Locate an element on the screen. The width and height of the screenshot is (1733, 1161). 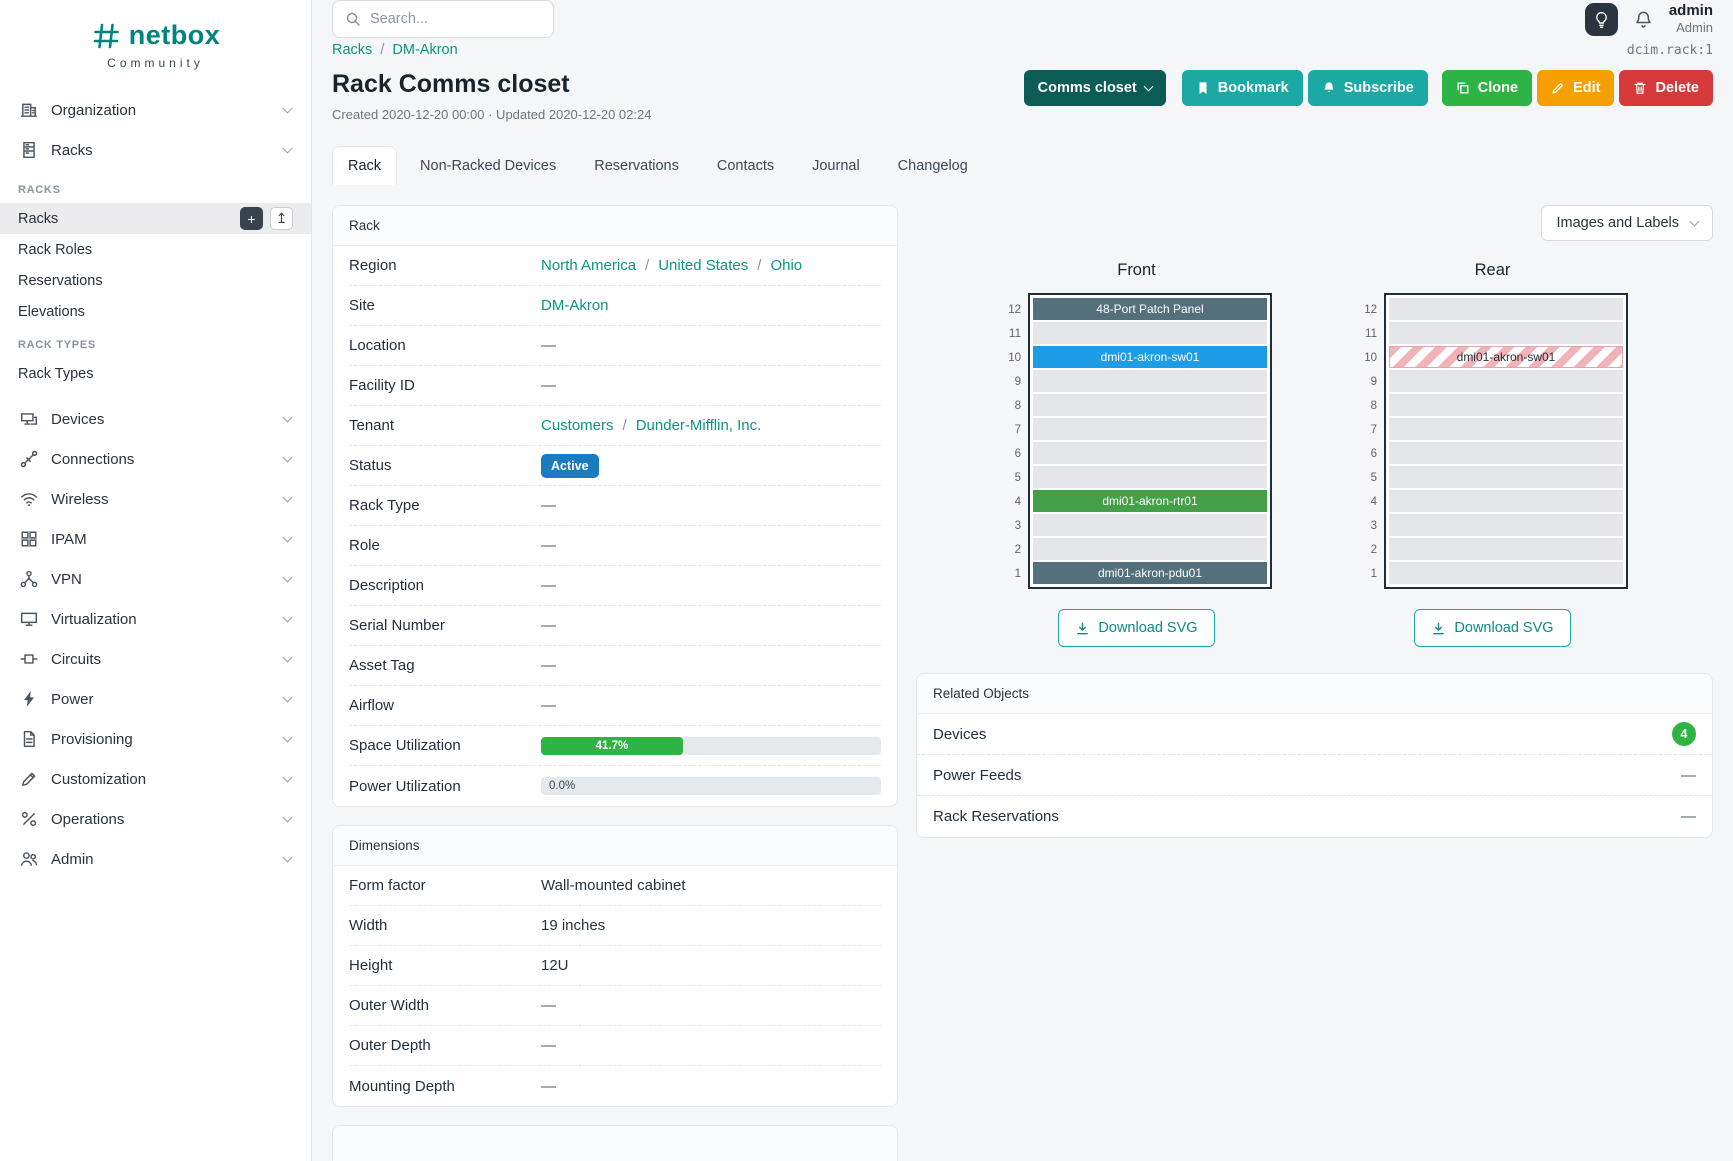
delete-button: Delete is located at coordinates (1666, 88).